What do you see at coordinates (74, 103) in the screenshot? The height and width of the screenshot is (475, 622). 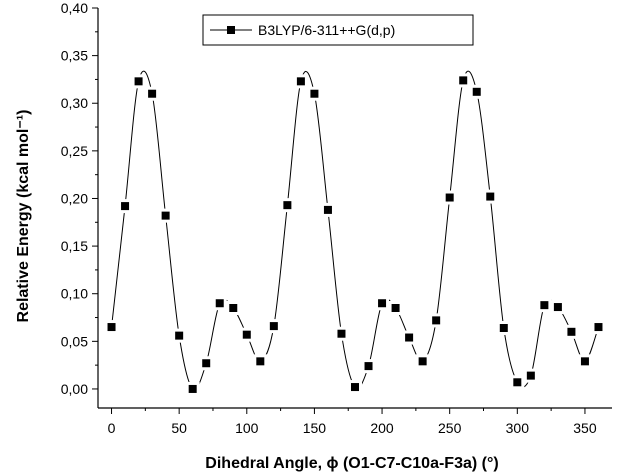 I see `y-tick-label: 0,30` at bounding box center [74, 103].